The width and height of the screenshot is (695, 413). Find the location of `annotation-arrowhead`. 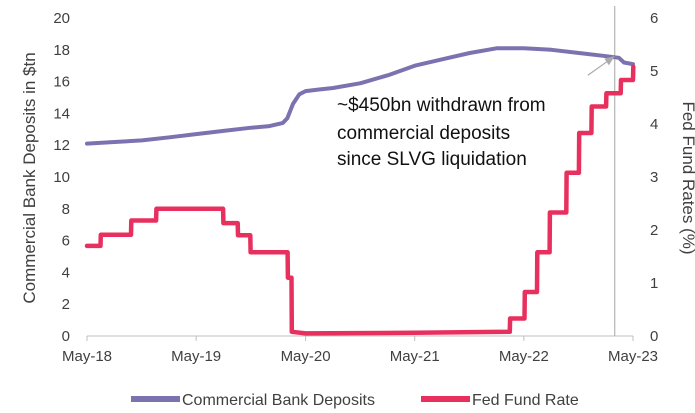

annotation-arrowhead is located at coordinates (609, 61).